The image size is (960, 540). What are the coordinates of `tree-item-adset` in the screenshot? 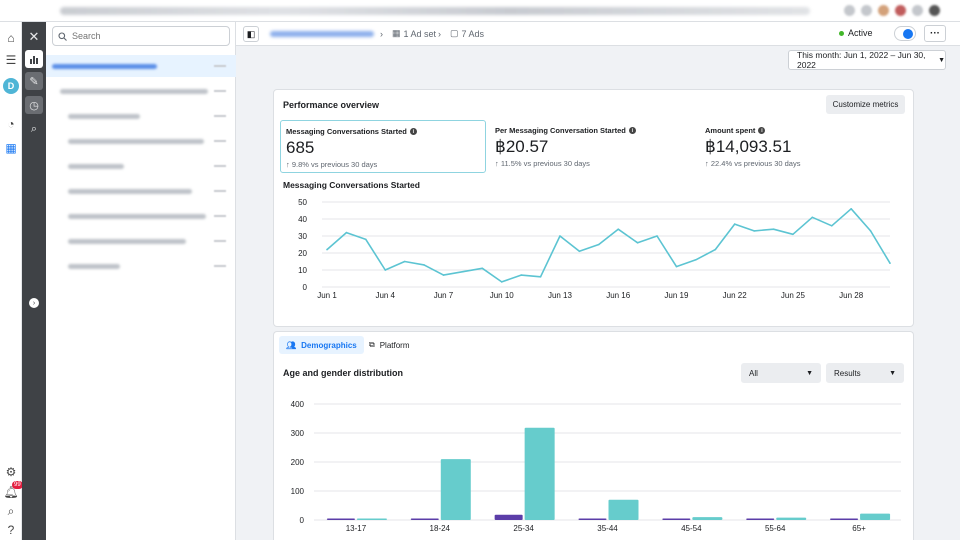 It's located at (141, 91).